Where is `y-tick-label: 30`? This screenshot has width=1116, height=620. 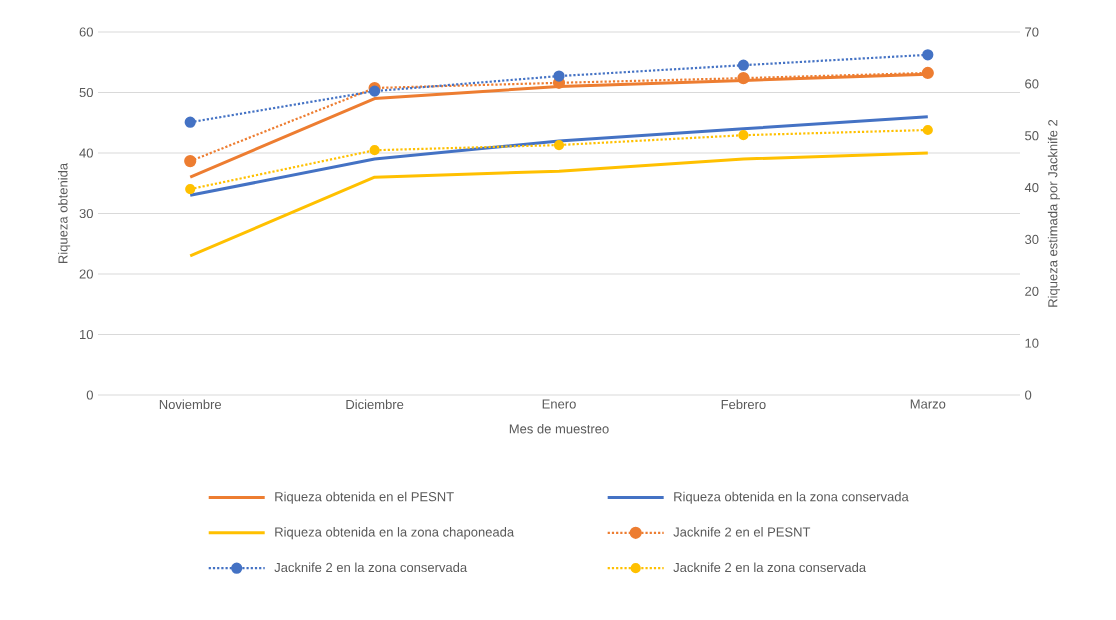 y-tick-label: 30 is located at coordinates (86, 213).